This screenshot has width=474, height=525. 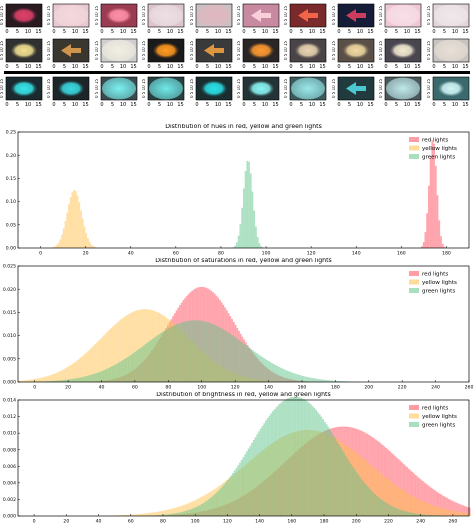 I want to click on x-tick-label: 200, so click(x=368, y=388).